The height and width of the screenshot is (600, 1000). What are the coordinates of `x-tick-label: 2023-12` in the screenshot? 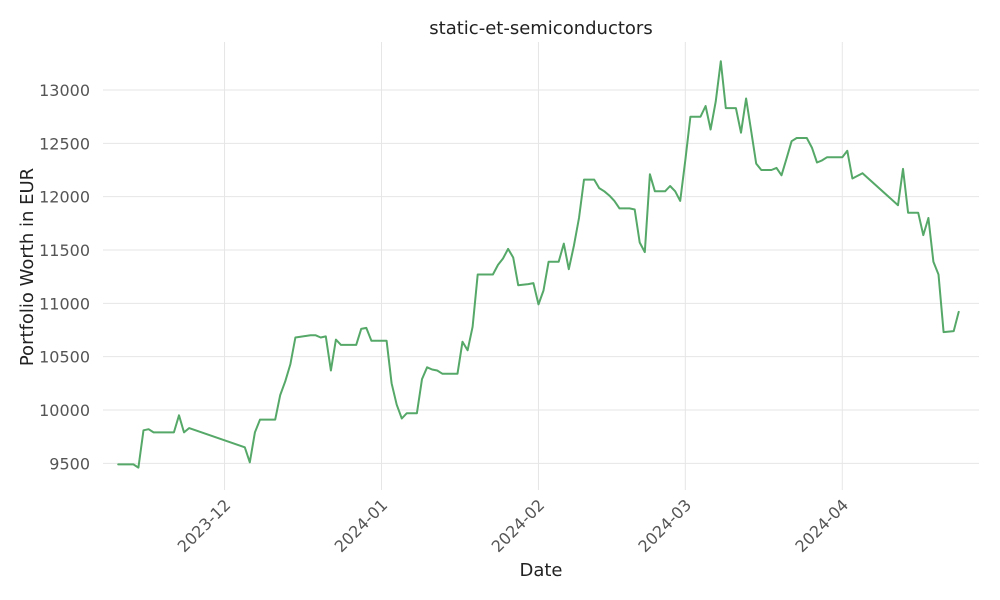 It's located at (204, 525).